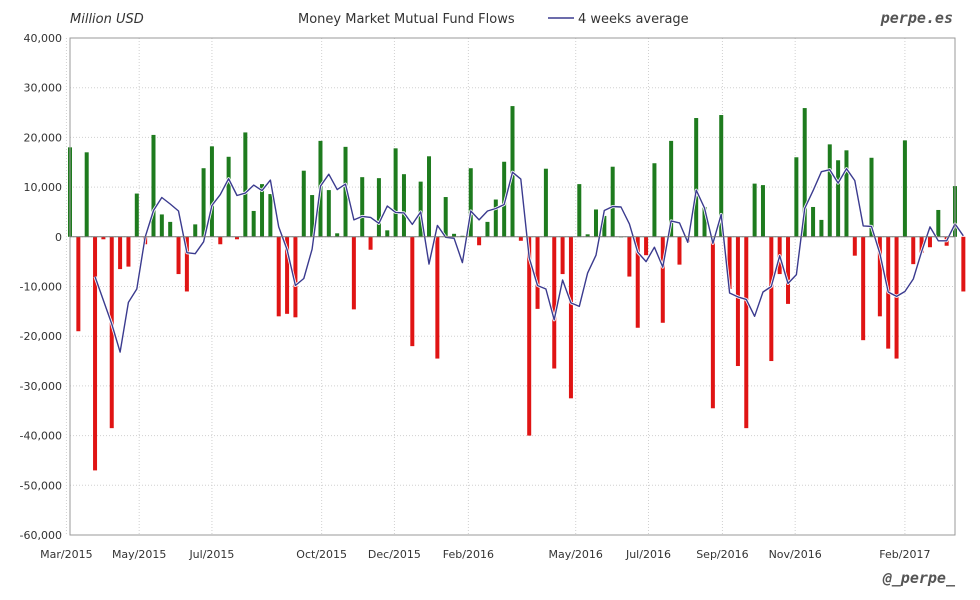 The image size is (980, 600). What do you see at coordinates (575, 554) in the screenshot?
I see `x-tick-label: May/2016` at bounding box center [575, 554].